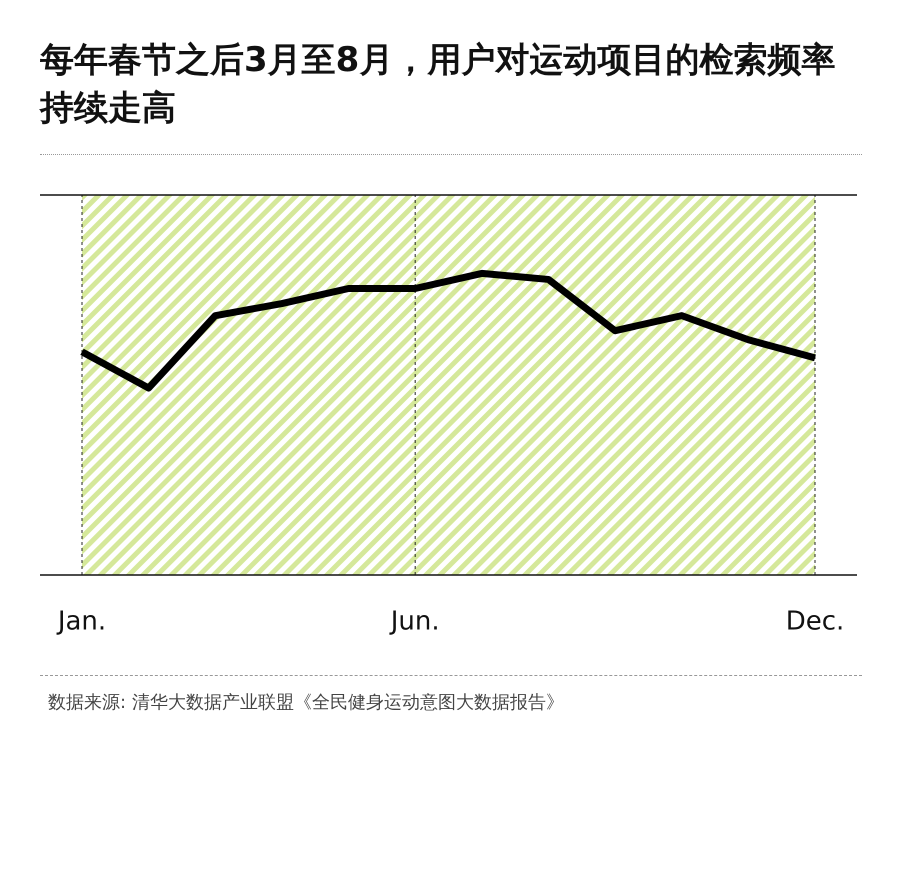  Describe the element at coordinates (306, 702) in the screenshot. I see `source-note: 数据来源: 清华大数据产业联盟《全民健身运动意图大数据报告》` at that location.